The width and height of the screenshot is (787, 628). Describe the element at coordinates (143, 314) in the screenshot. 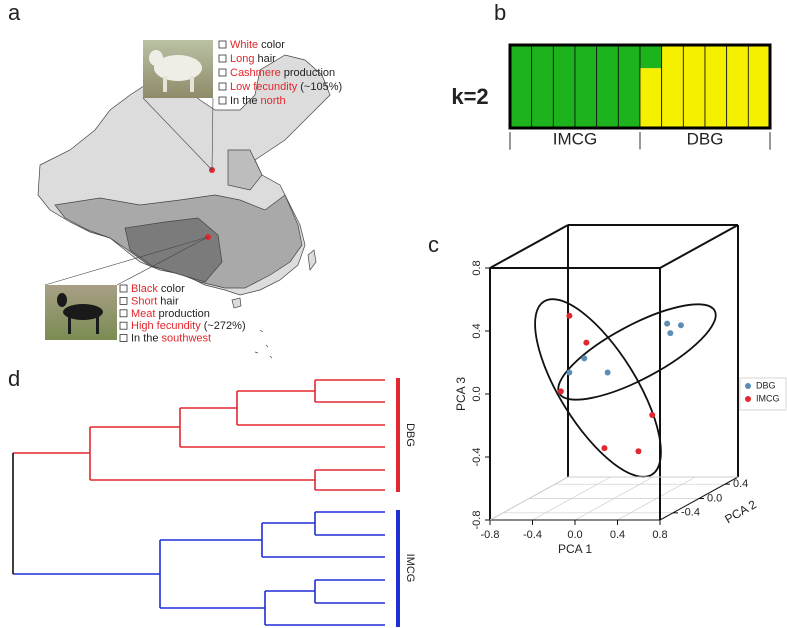

I see `trait-part: Meat` at that location.